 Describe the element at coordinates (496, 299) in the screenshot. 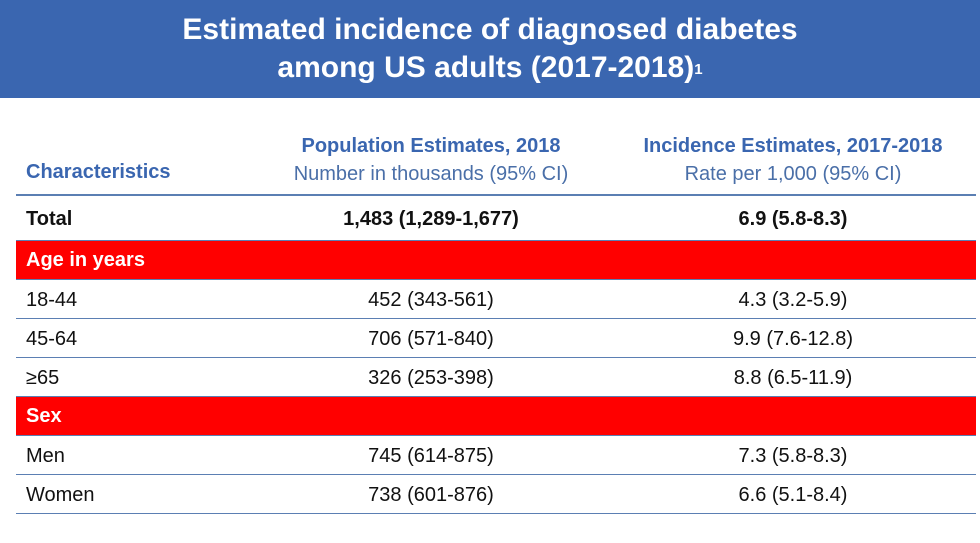

I see `table-row: 18-44 452 (343-561) 4.3 (3.2-5.9)` at that location.